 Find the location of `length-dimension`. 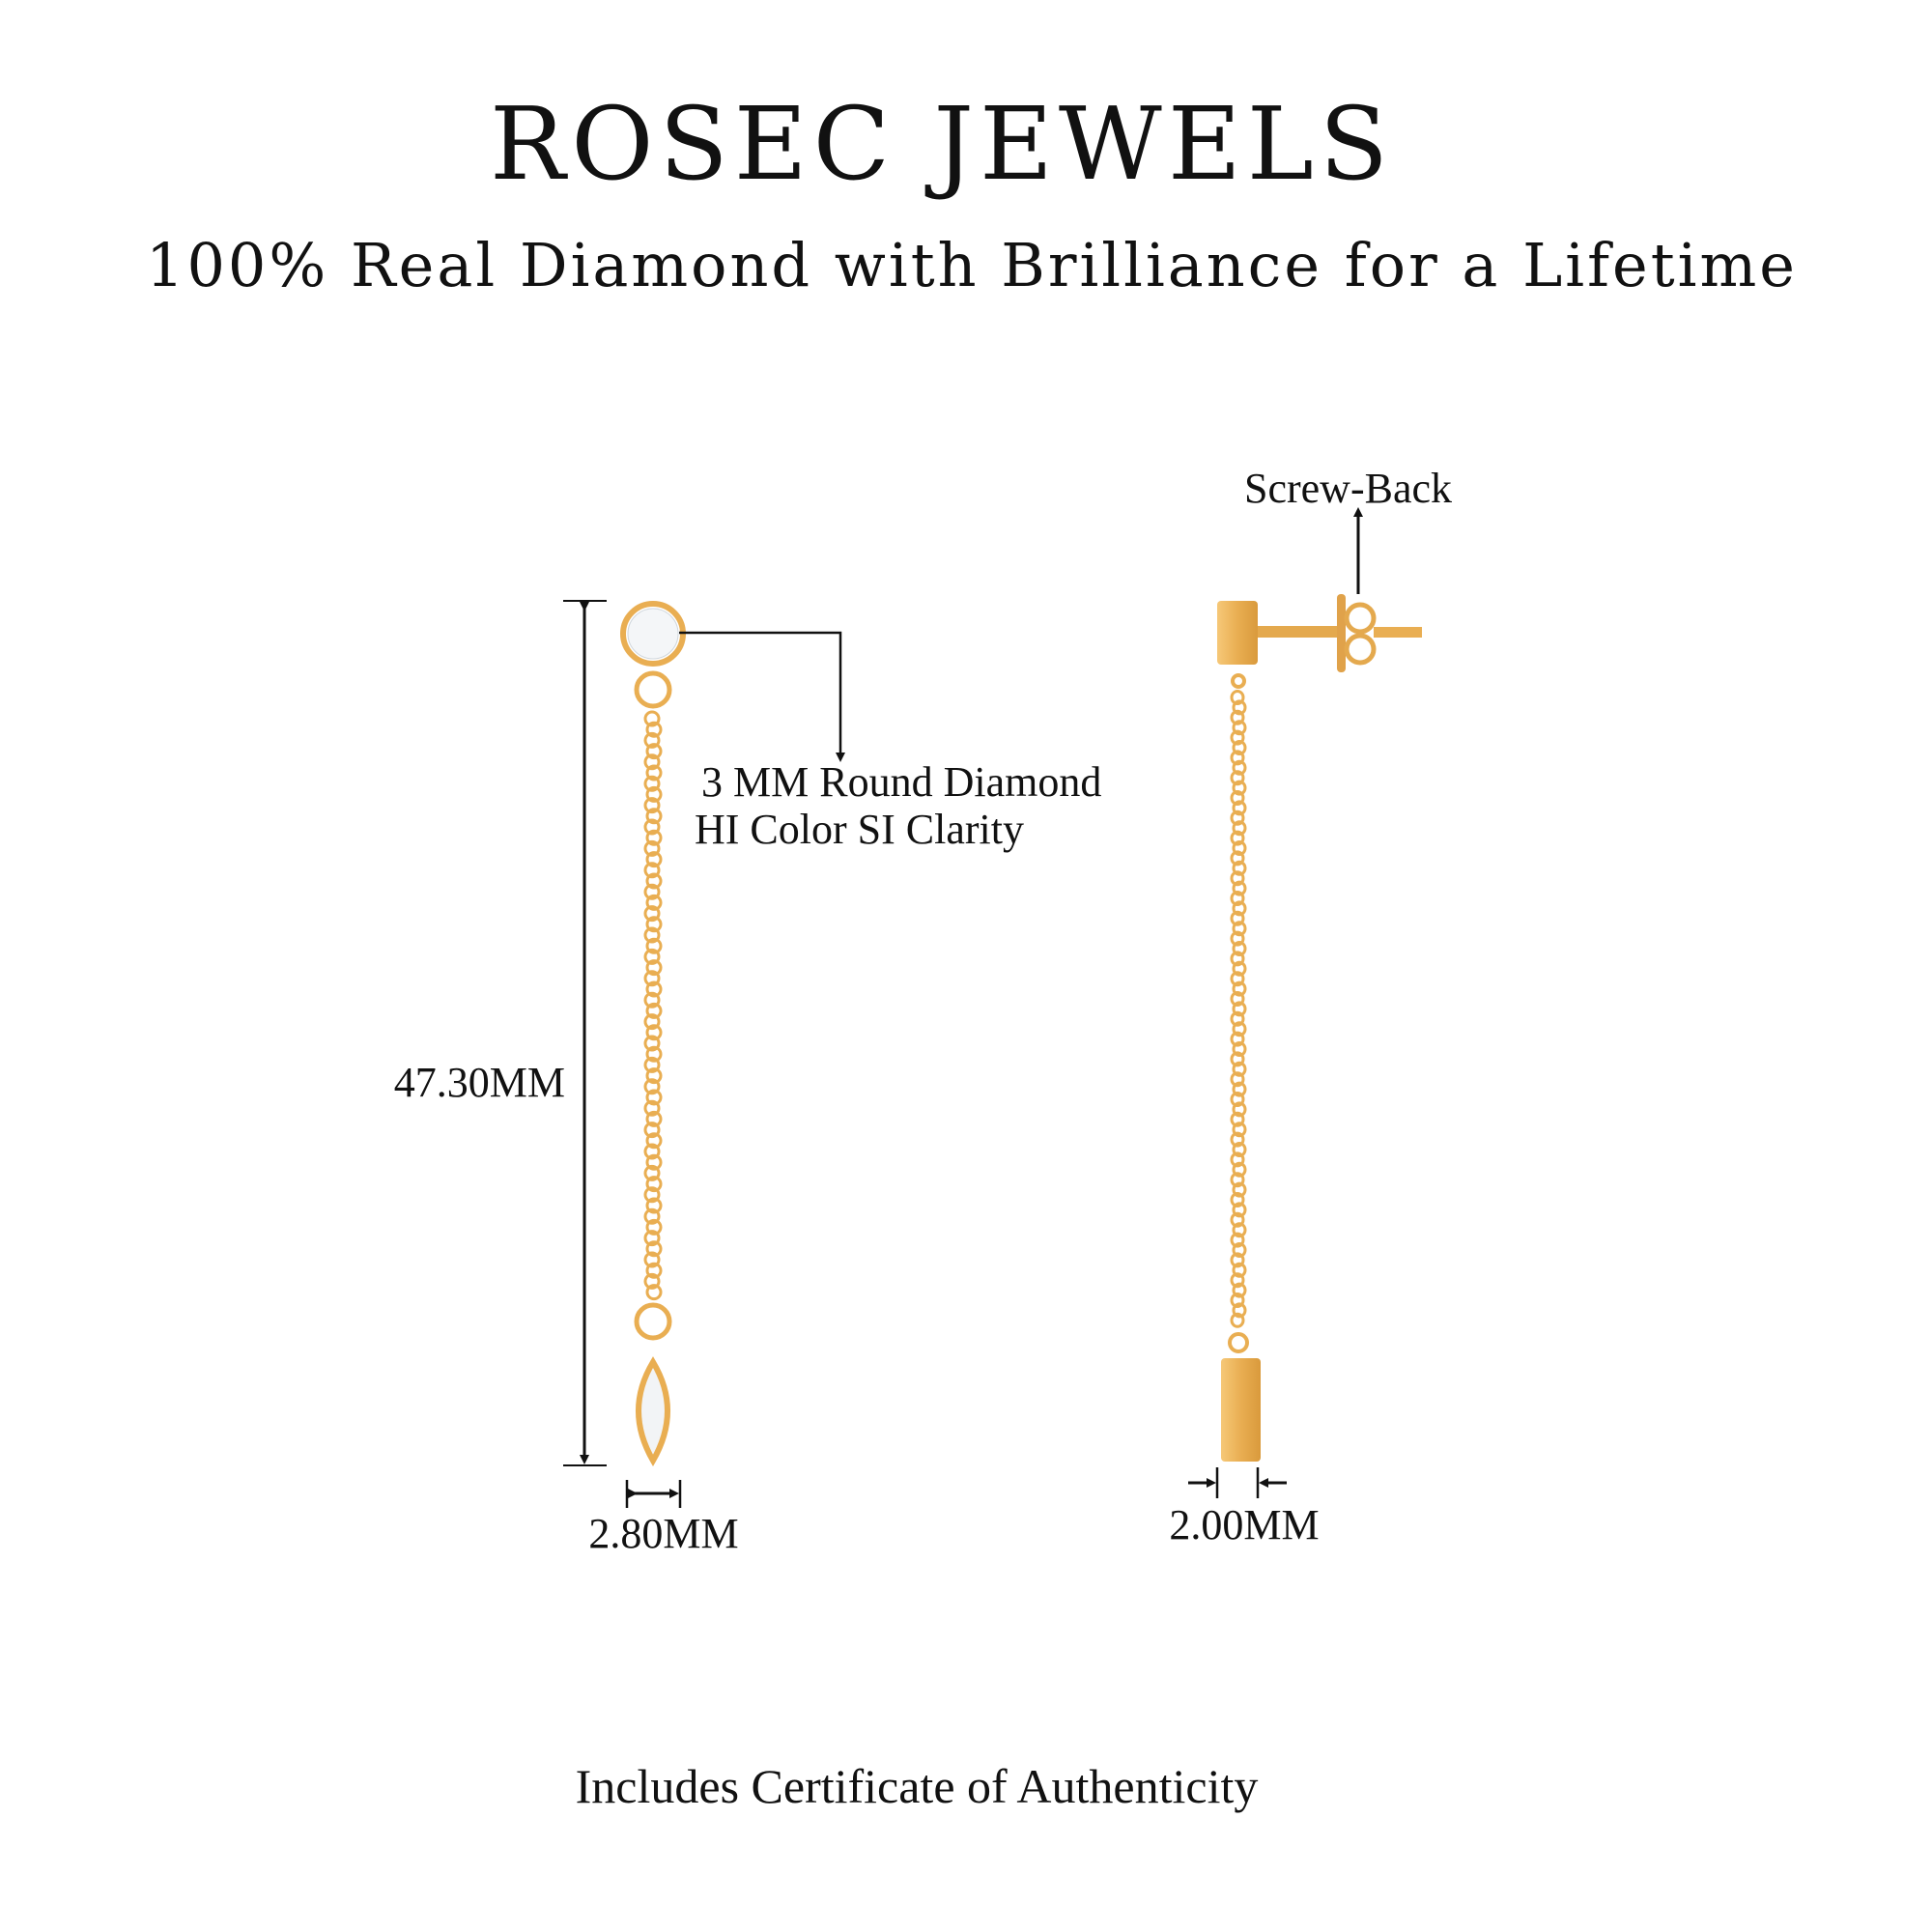

length-dimension is located at coordinates (585, 1033).